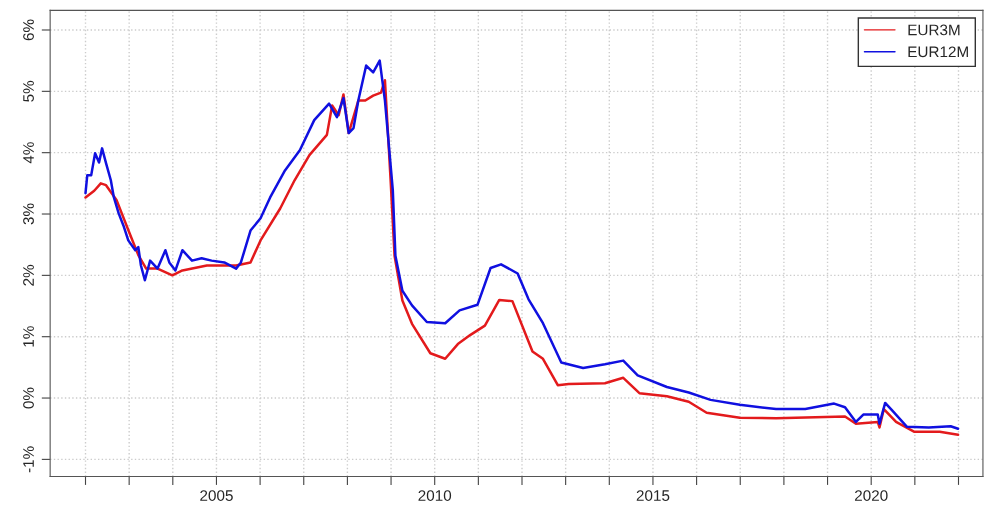  Describe the element at coordinates (871, 495) in the screenshot. I see `x-tick-label: 2020` at that location.